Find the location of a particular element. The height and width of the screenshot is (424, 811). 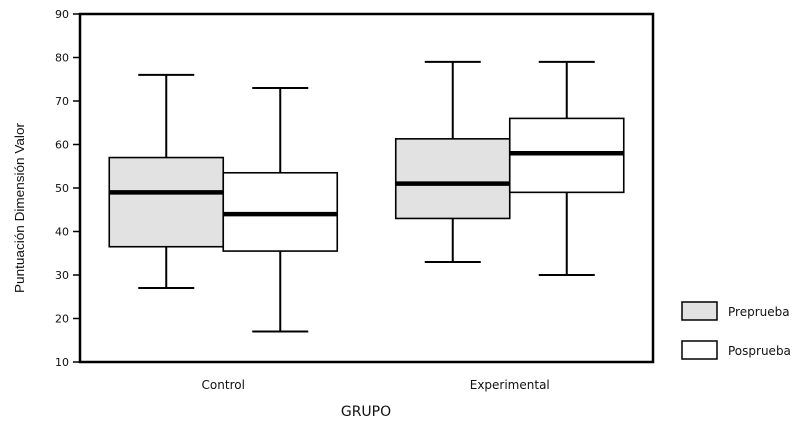

box-posprueba-experimental is located at coordinates (566, 168).